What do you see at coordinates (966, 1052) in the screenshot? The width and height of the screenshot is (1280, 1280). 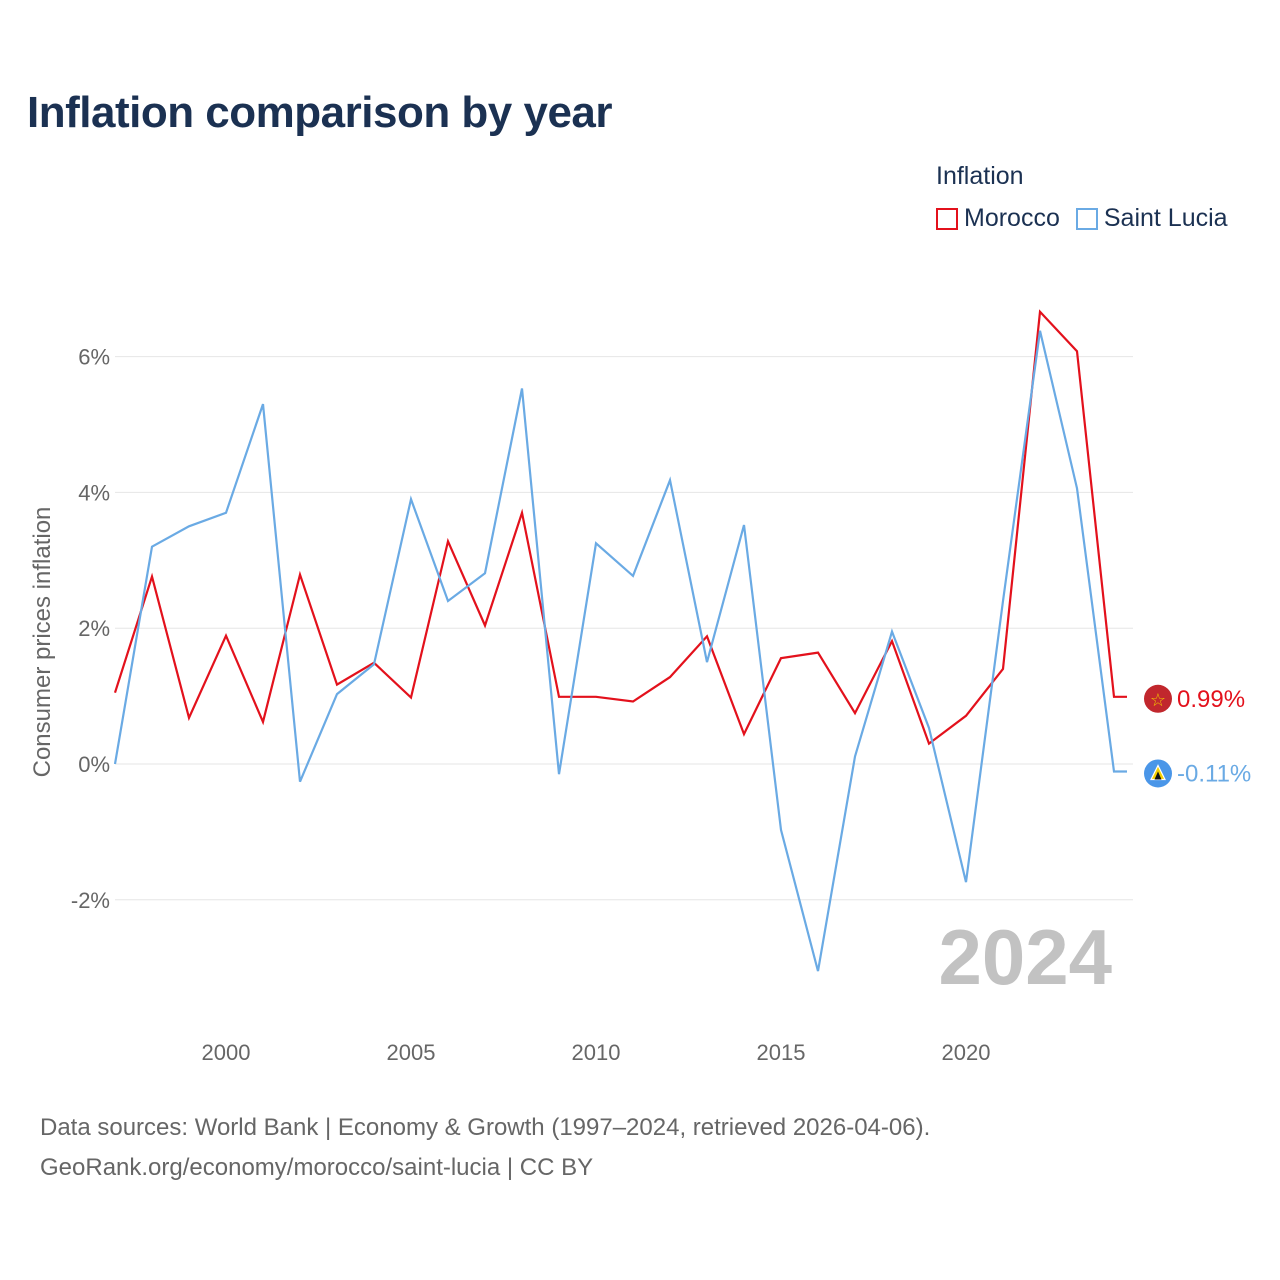 I see `x-tick-label: 2020` at bounding box center [966, 1052].